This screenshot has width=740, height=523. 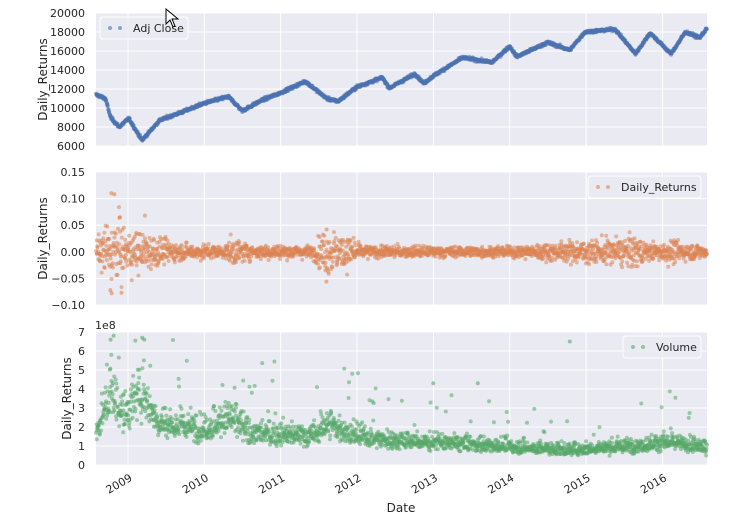 What do you see at coordinates (73, 199) in the screenshot?
I see `y-tick-label: 0.10` at bounding box center [73, 199].